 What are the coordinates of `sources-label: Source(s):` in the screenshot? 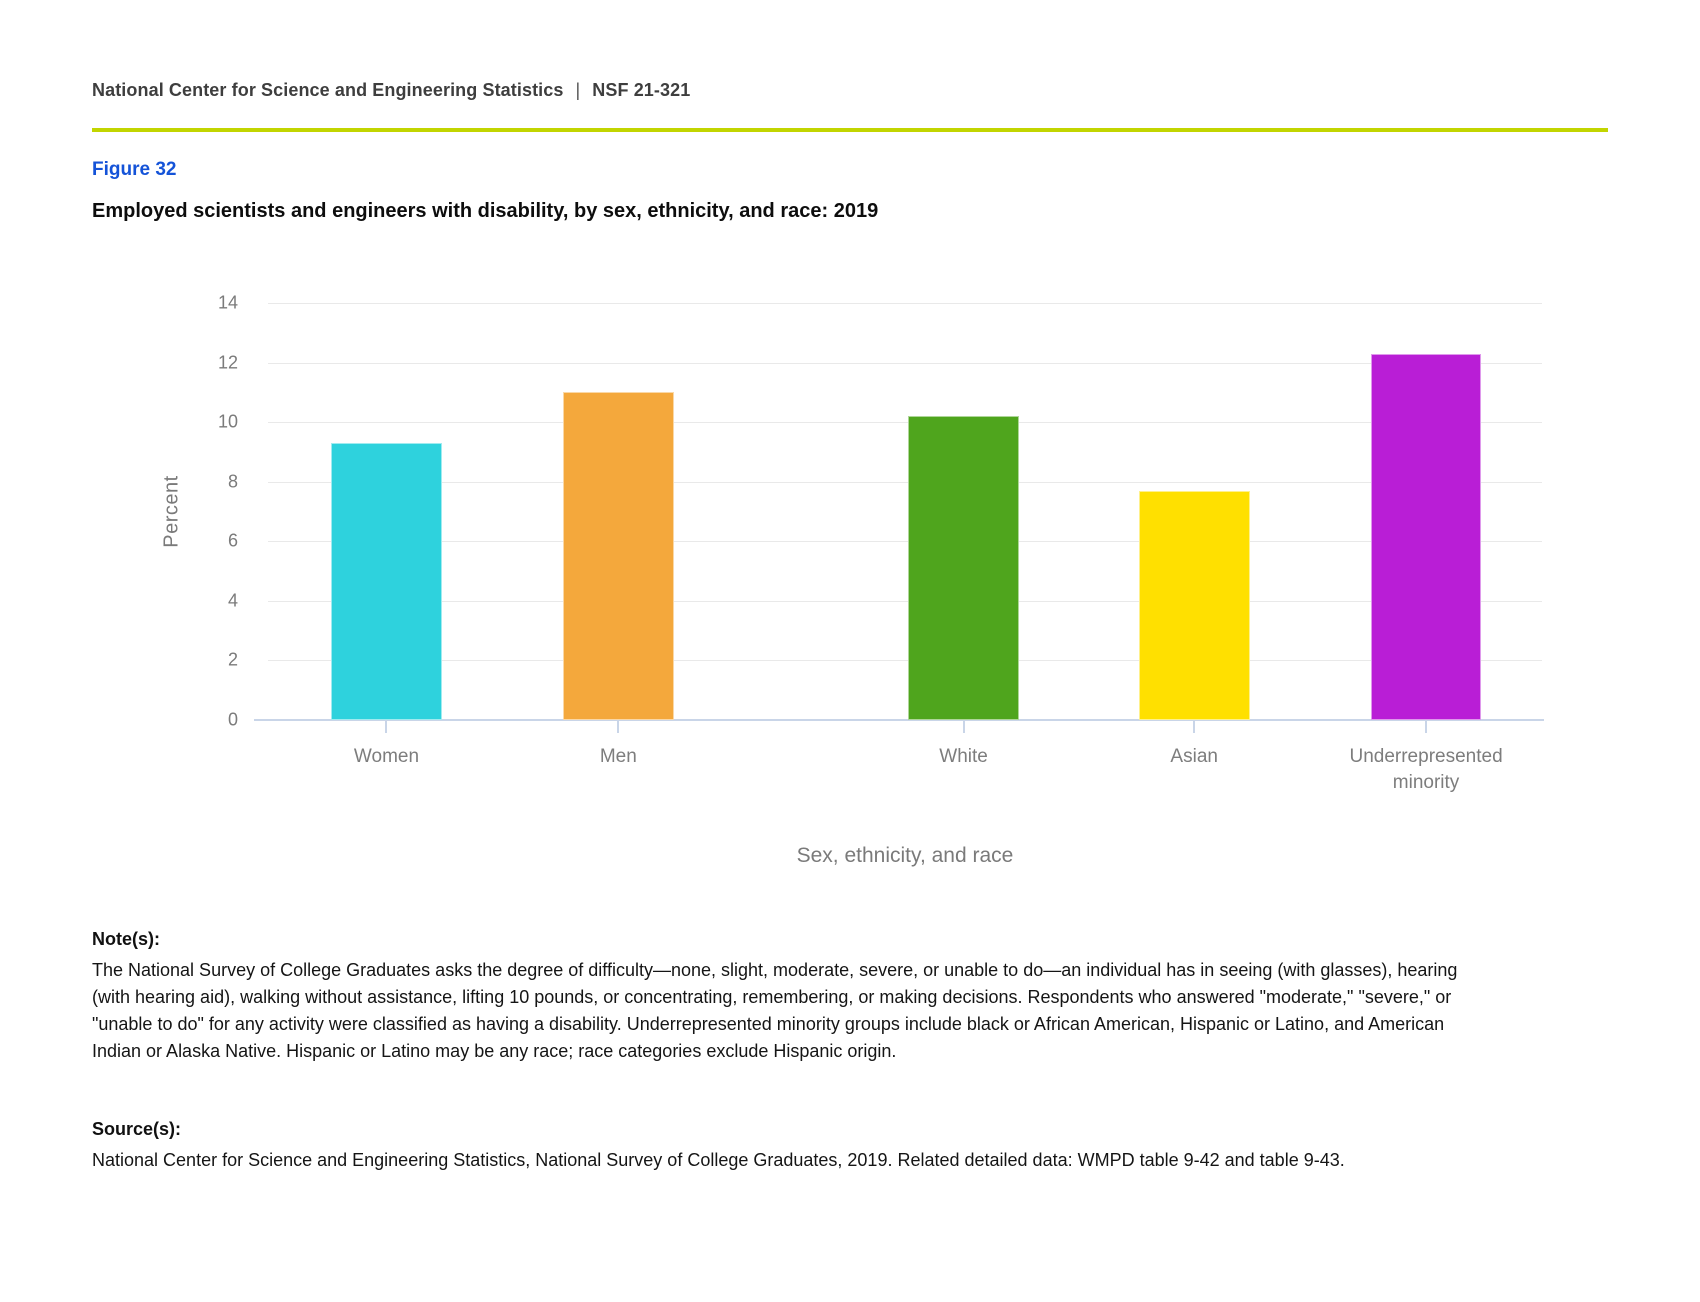 It's located at (137, 1129).